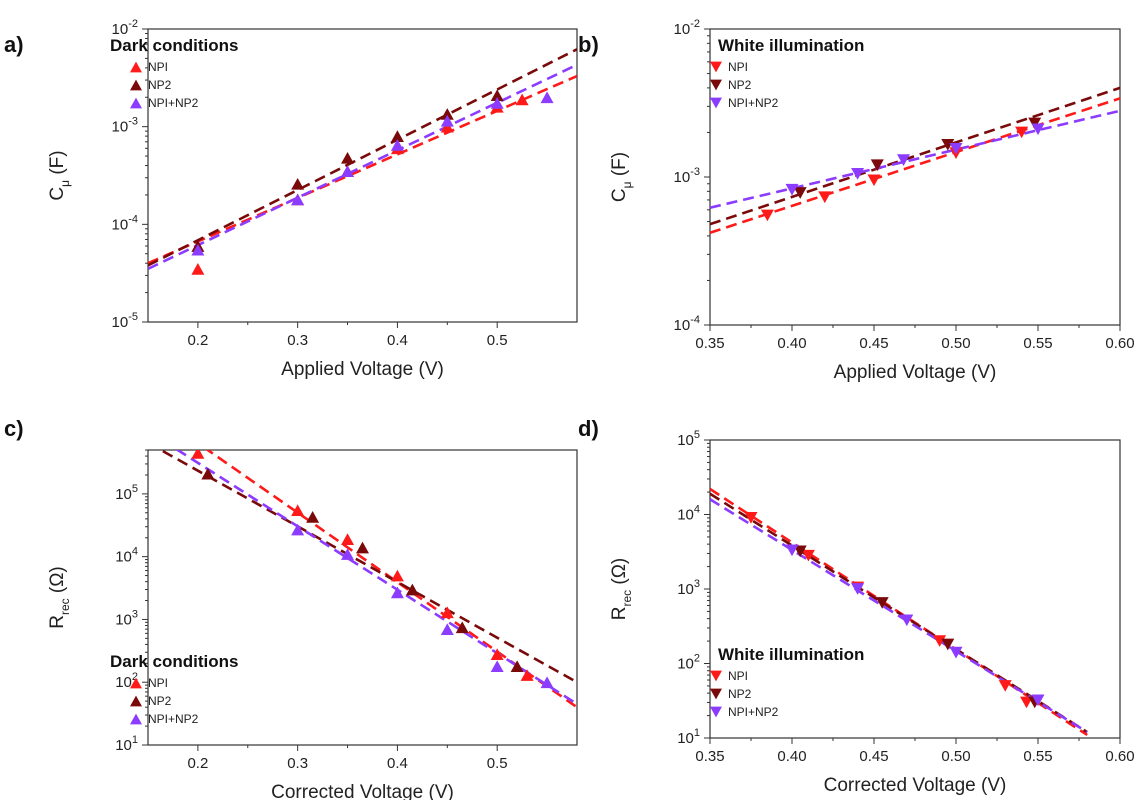 The image size is (1139, 800). I want to click on x-axis-title-d: Corrected Voltage (V), so click(915, 785).